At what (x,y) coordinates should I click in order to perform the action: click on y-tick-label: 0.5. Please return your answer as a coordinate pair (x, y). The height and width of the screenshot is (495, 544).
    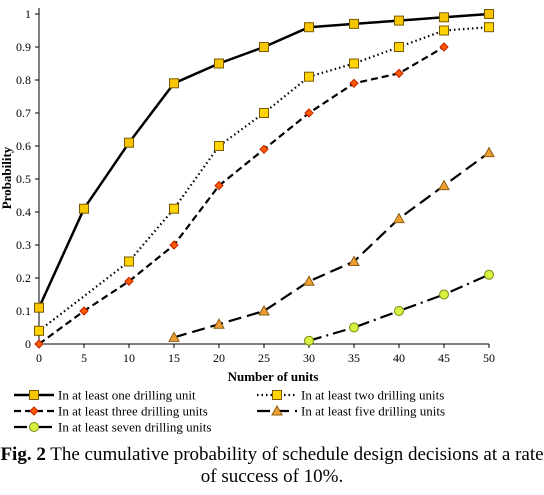
    Looking at the image, I should click on (23, 179).